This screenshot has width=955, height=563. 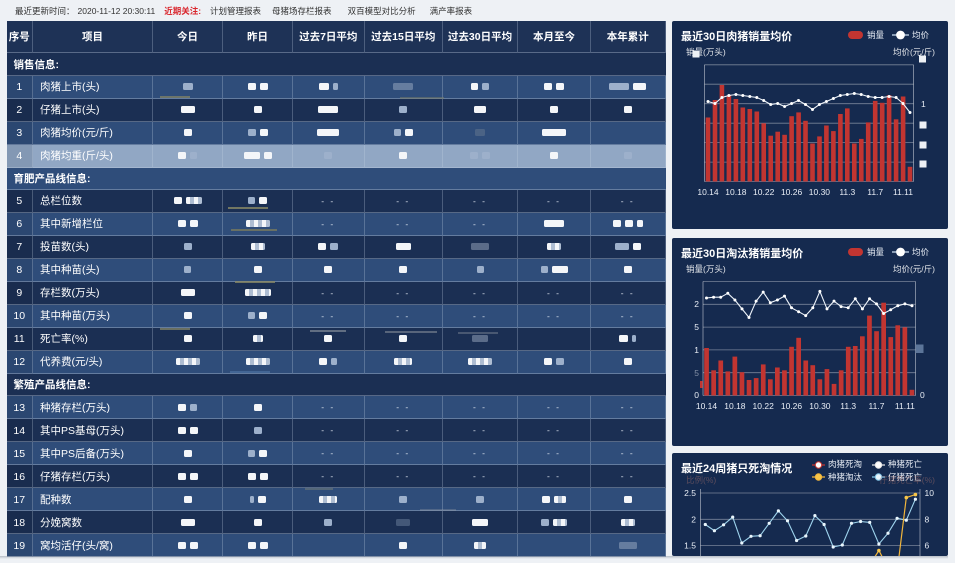 I want to click on svg-text: 8, so click(x=926, y=519).